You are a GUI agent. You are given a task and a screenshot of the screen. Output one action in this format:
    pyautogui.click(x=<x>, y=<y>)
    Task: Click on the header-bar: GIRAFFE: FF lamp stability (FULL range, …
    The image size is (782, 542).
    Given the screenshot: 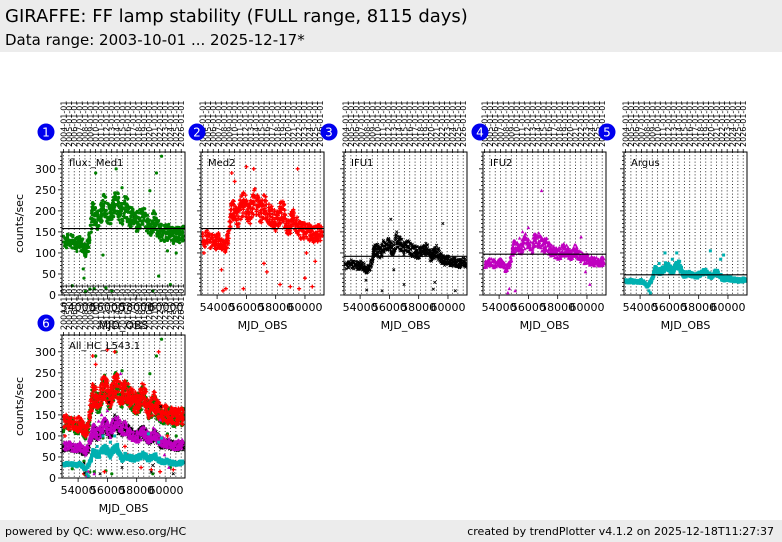 What is the action you would take?
    pyautogui.click(x=391, y=26)
    